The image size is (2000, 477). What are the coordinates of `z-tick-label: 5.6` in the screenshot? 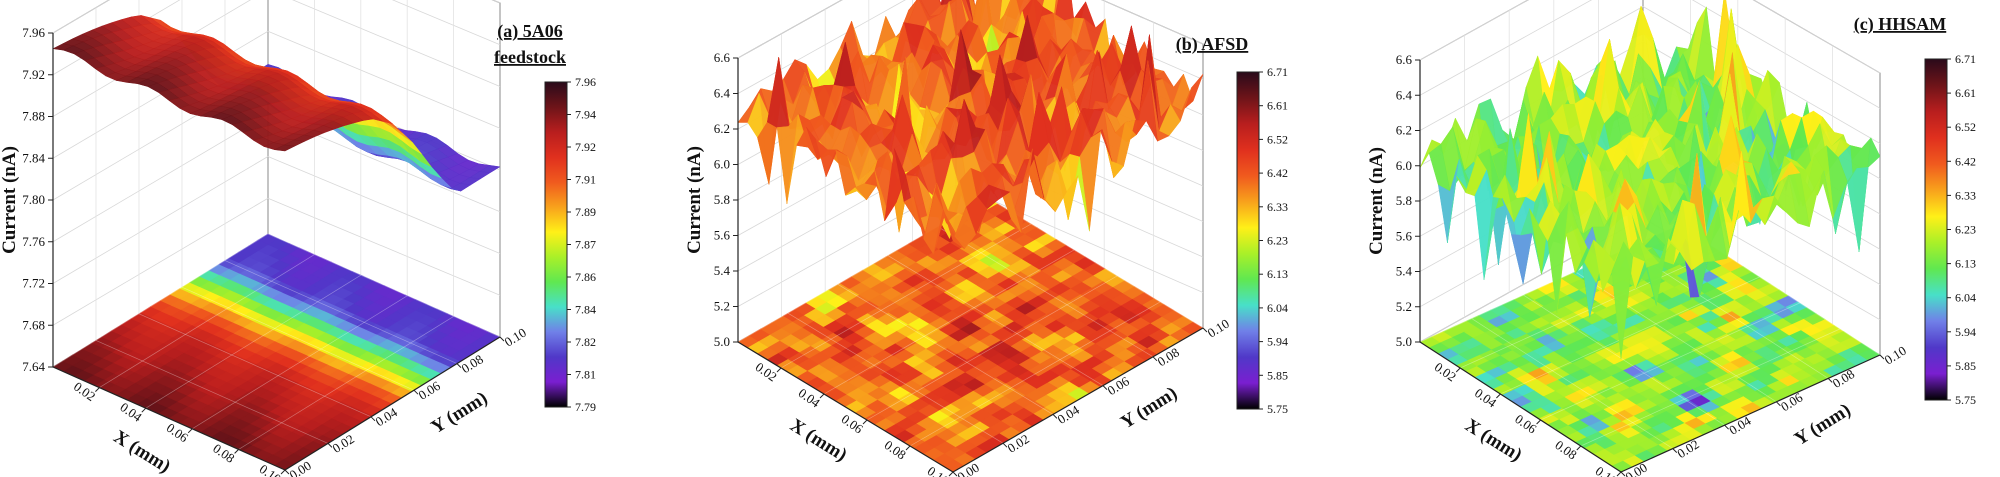 It's located at (722, 235).